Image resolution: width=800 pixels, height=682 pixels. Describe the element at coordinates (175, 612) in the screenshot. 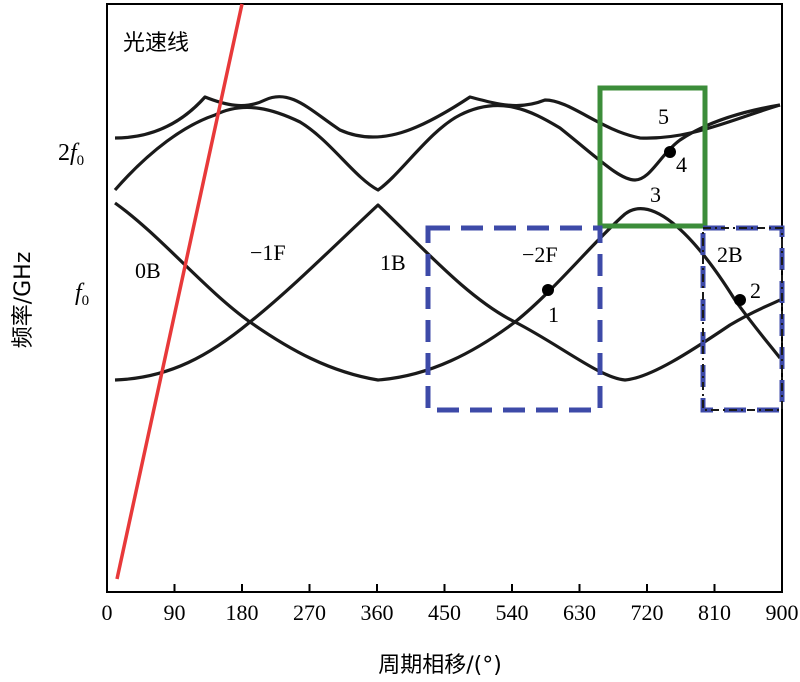

I see `x-tick-label: 90` at that location.